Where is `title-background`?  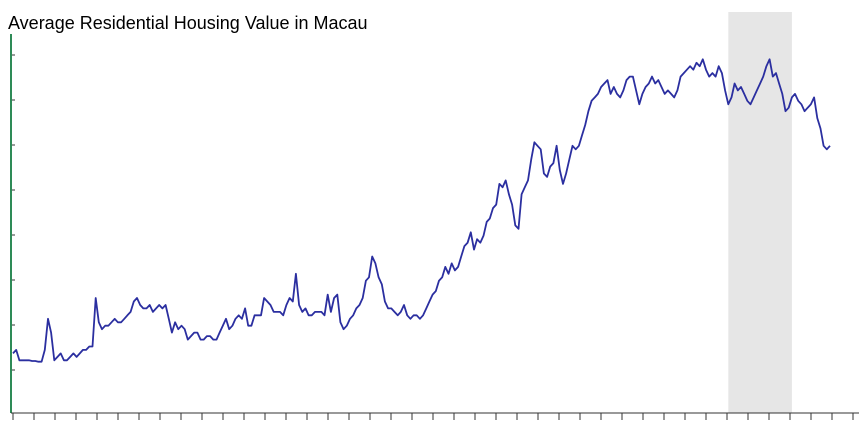 title-background is located at coordinates (249, 22).